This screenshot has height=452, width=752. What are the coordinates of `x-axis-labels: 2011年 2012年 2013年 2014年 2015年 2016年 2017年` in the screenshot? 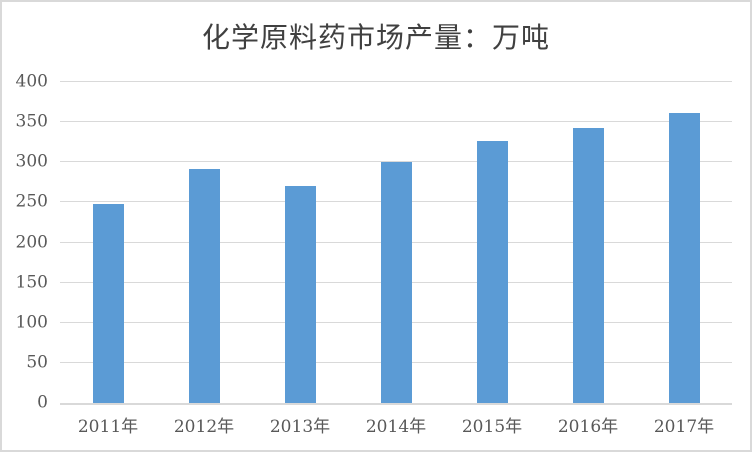 It's located at (396, 425).